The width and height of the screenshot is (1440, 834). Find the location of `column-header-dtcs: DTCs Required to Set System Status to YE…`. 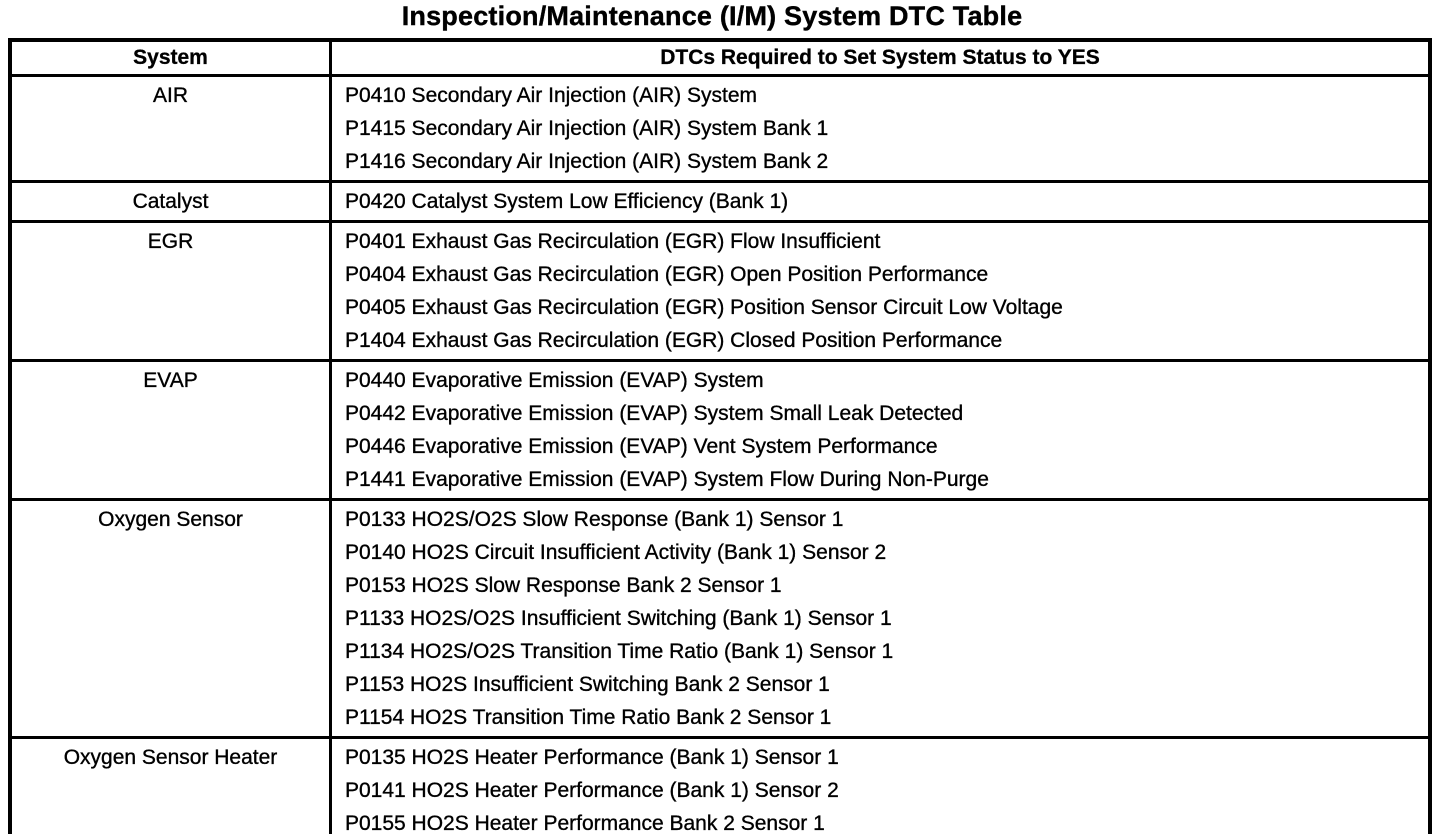

column-header-dtcs: DTCs Required to Set System Status to YE… is located at coordinates (880, 57).